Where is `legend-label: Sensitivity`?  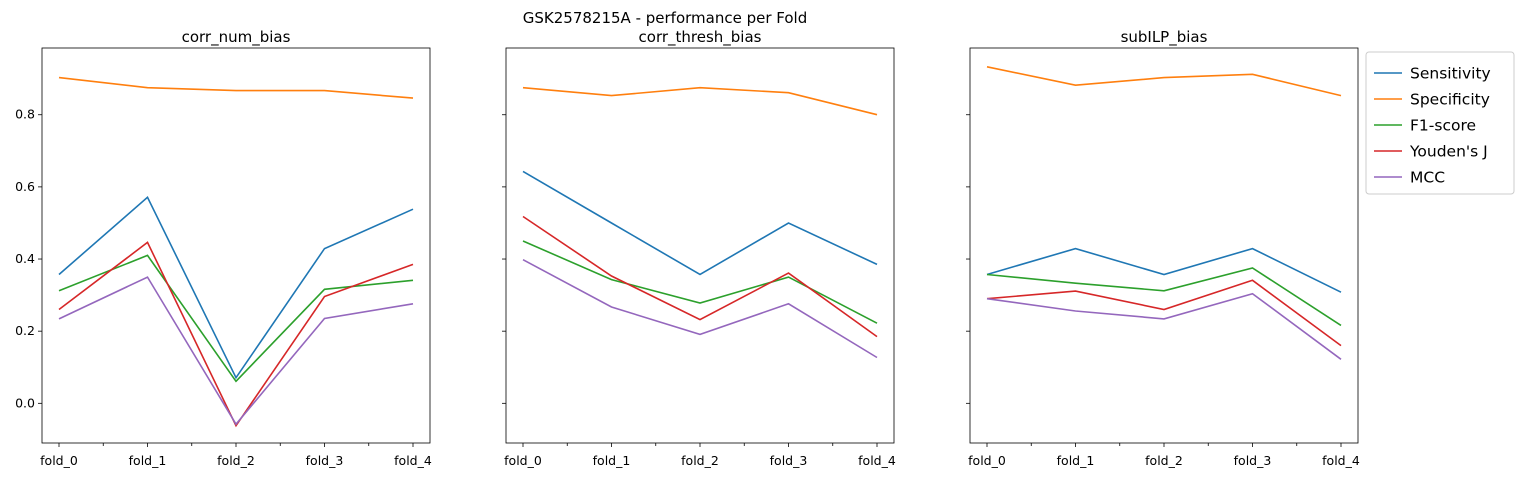
legend-label: Sensitivity is located at coordinates (1450, 74).